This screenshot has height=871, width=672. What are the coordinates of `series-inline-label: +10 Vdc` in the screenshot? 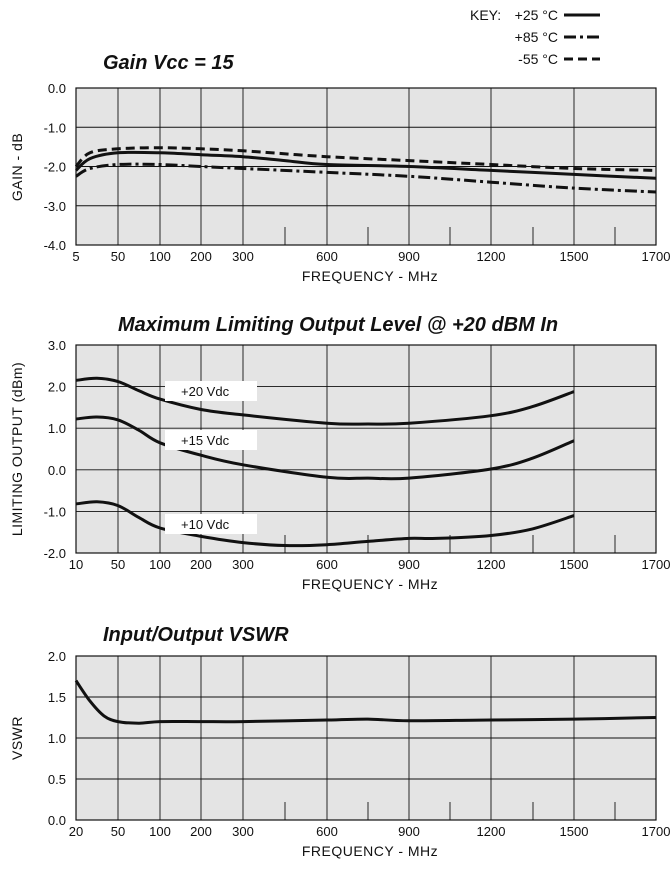 It's located at (205, 524).